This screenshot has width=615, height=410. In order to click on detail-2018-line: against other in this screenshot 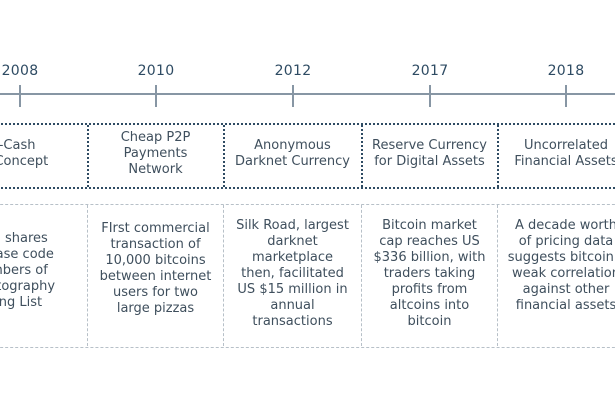, I will do `click(566, 289)`.